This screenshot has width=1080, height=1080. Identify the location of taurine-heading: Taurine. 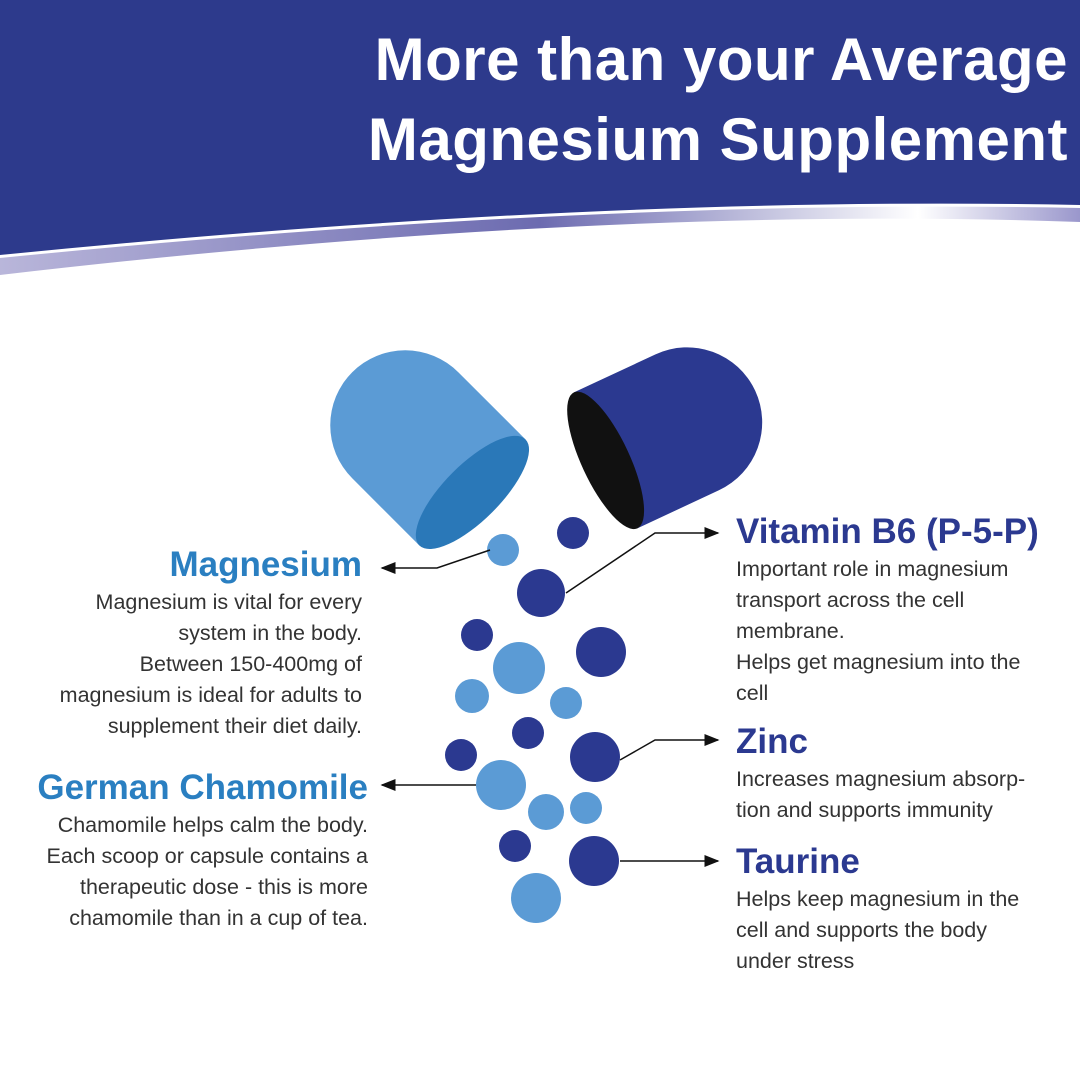
(798, 861).